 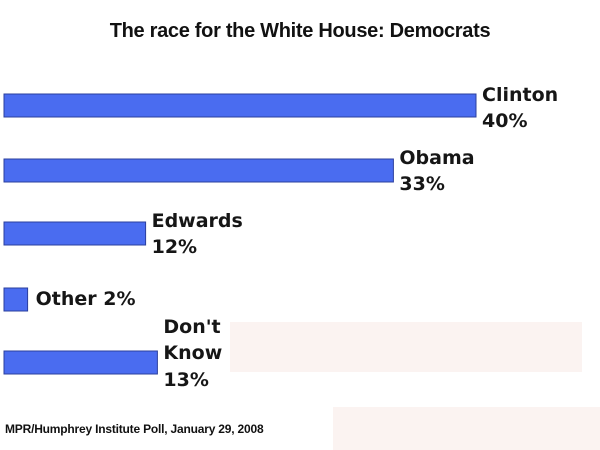 I want to click on bar-clinton, so click(x=240, y=105).